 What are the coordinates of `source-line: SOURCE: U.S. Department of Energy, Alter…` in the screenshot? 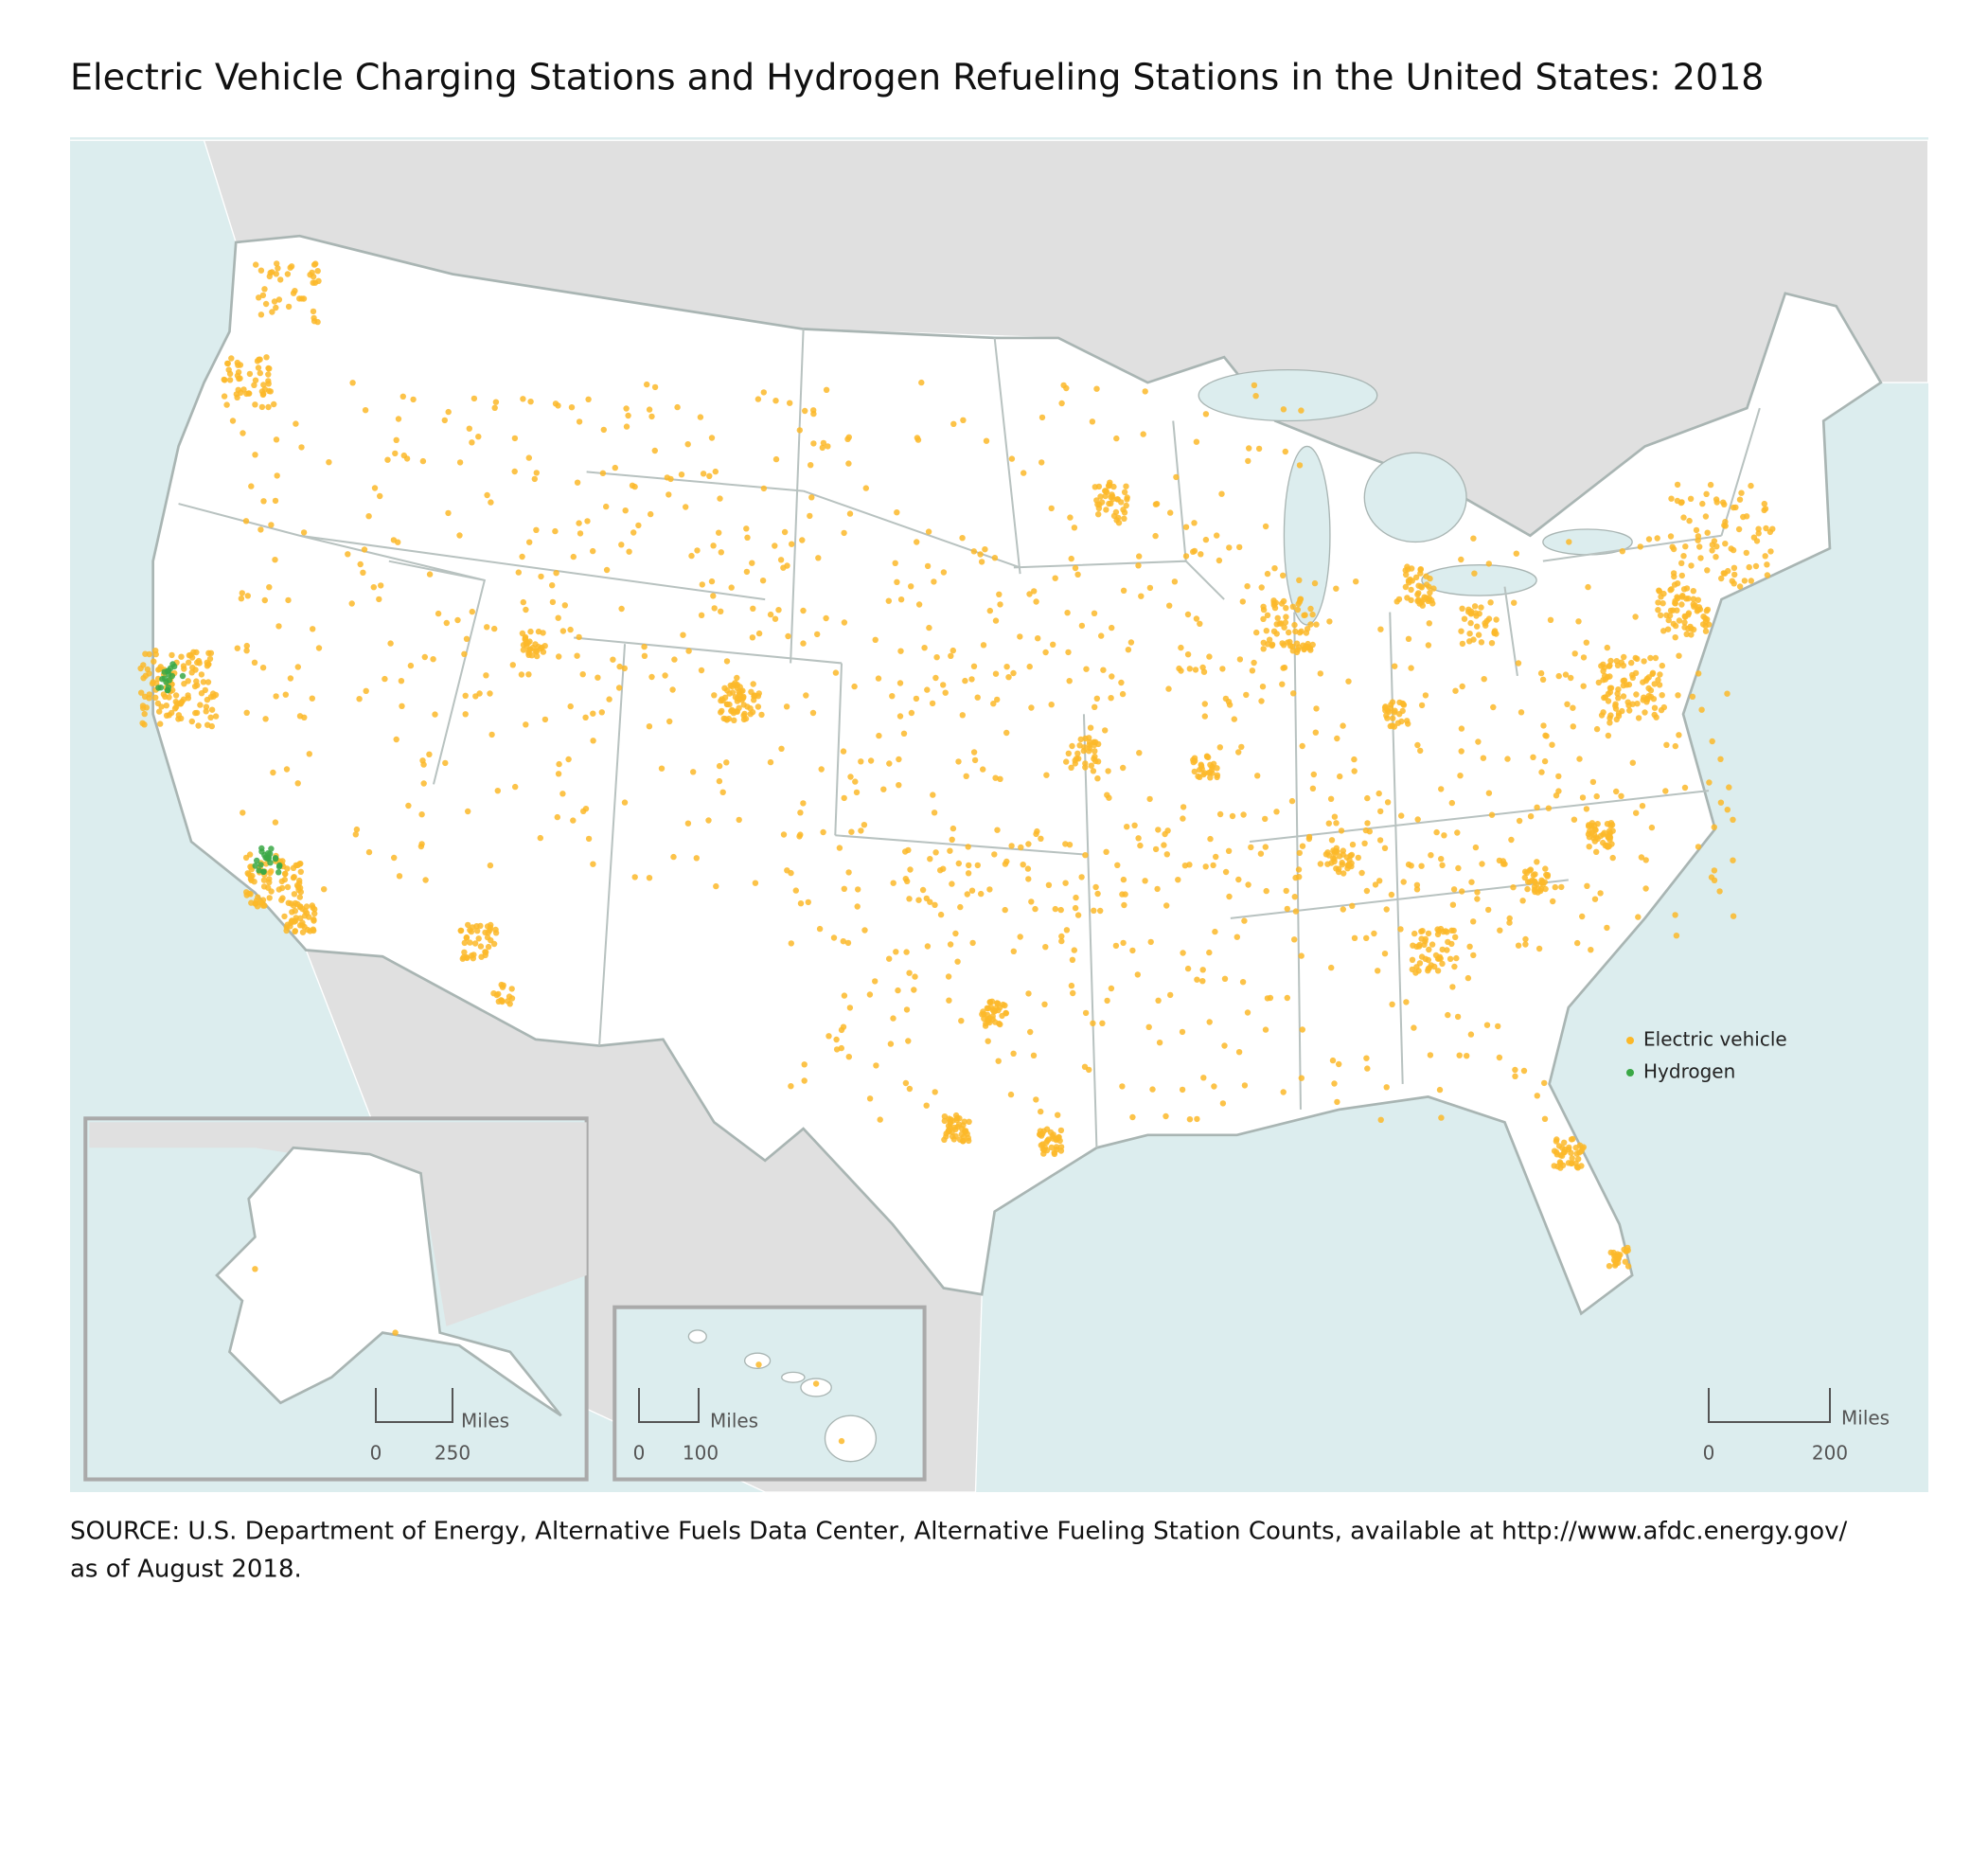 It's located at (959, 1532).